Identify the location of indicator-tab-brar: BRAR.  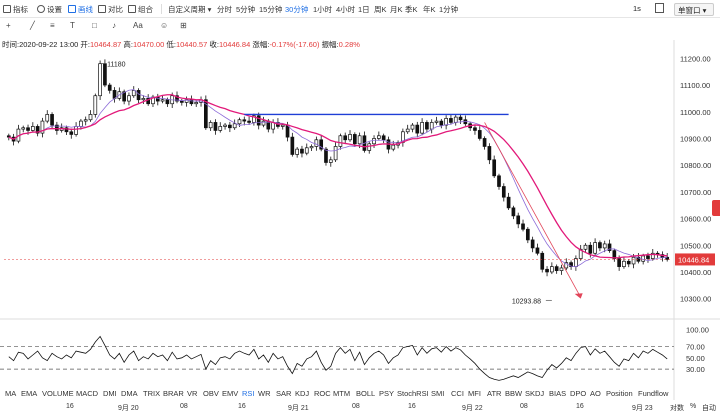
(173, 393).